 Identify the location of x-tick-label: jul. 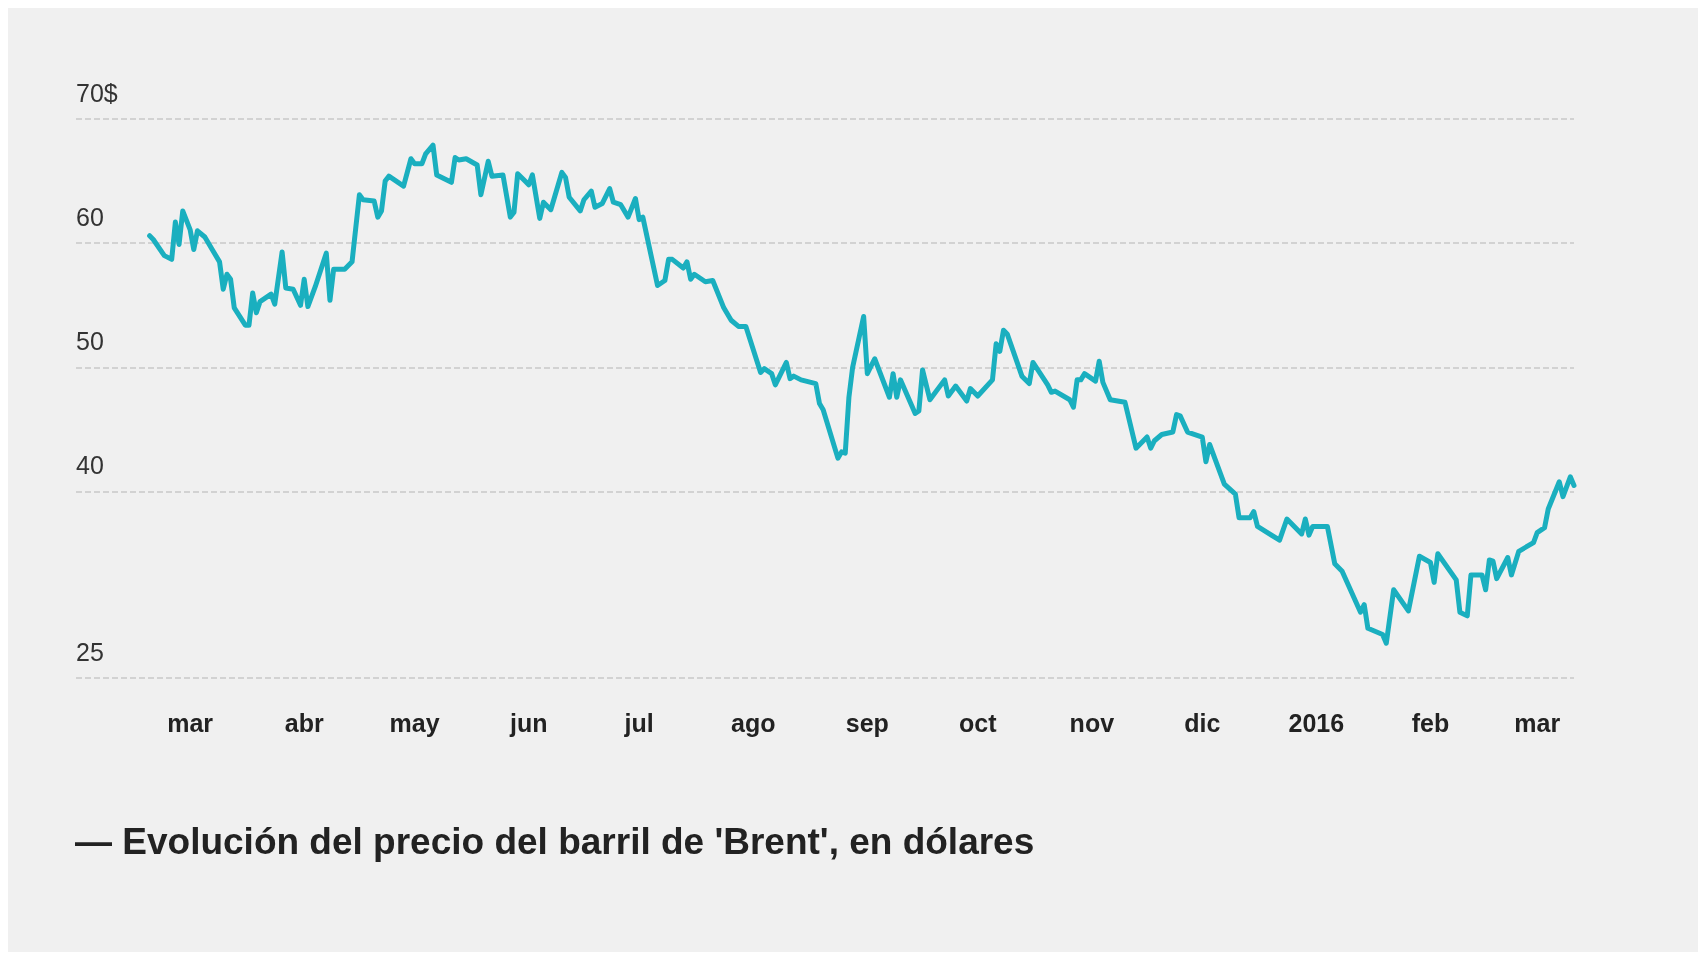
(638, 722).